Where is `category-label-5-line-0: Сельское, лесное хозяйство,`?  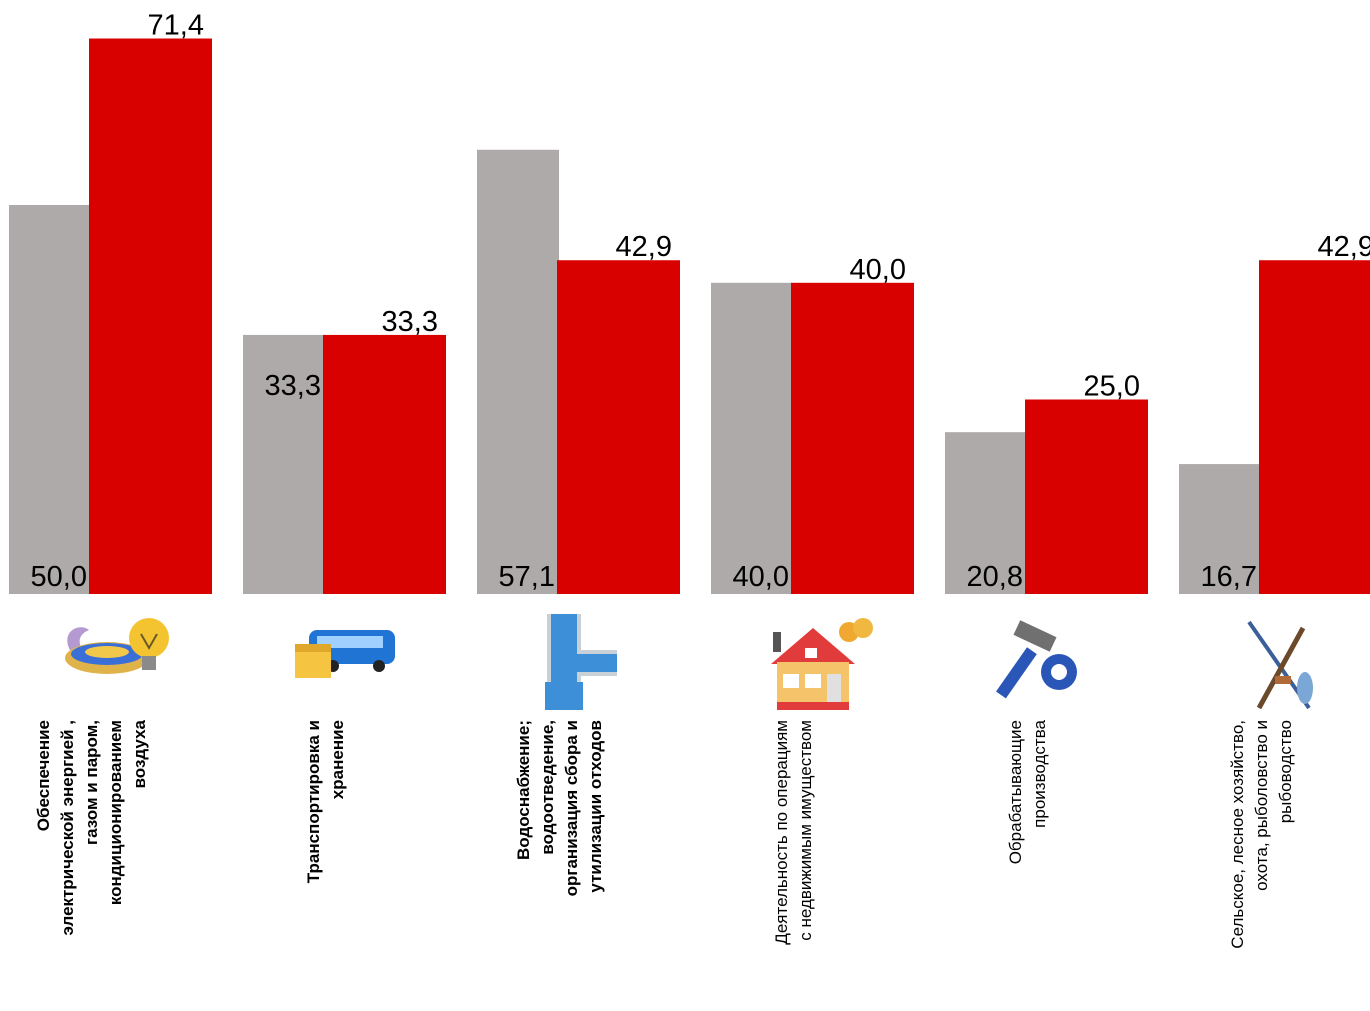 category-label-5-line-0: Сельское, лесное хозяйство, is located at coordinates (1237, 834).